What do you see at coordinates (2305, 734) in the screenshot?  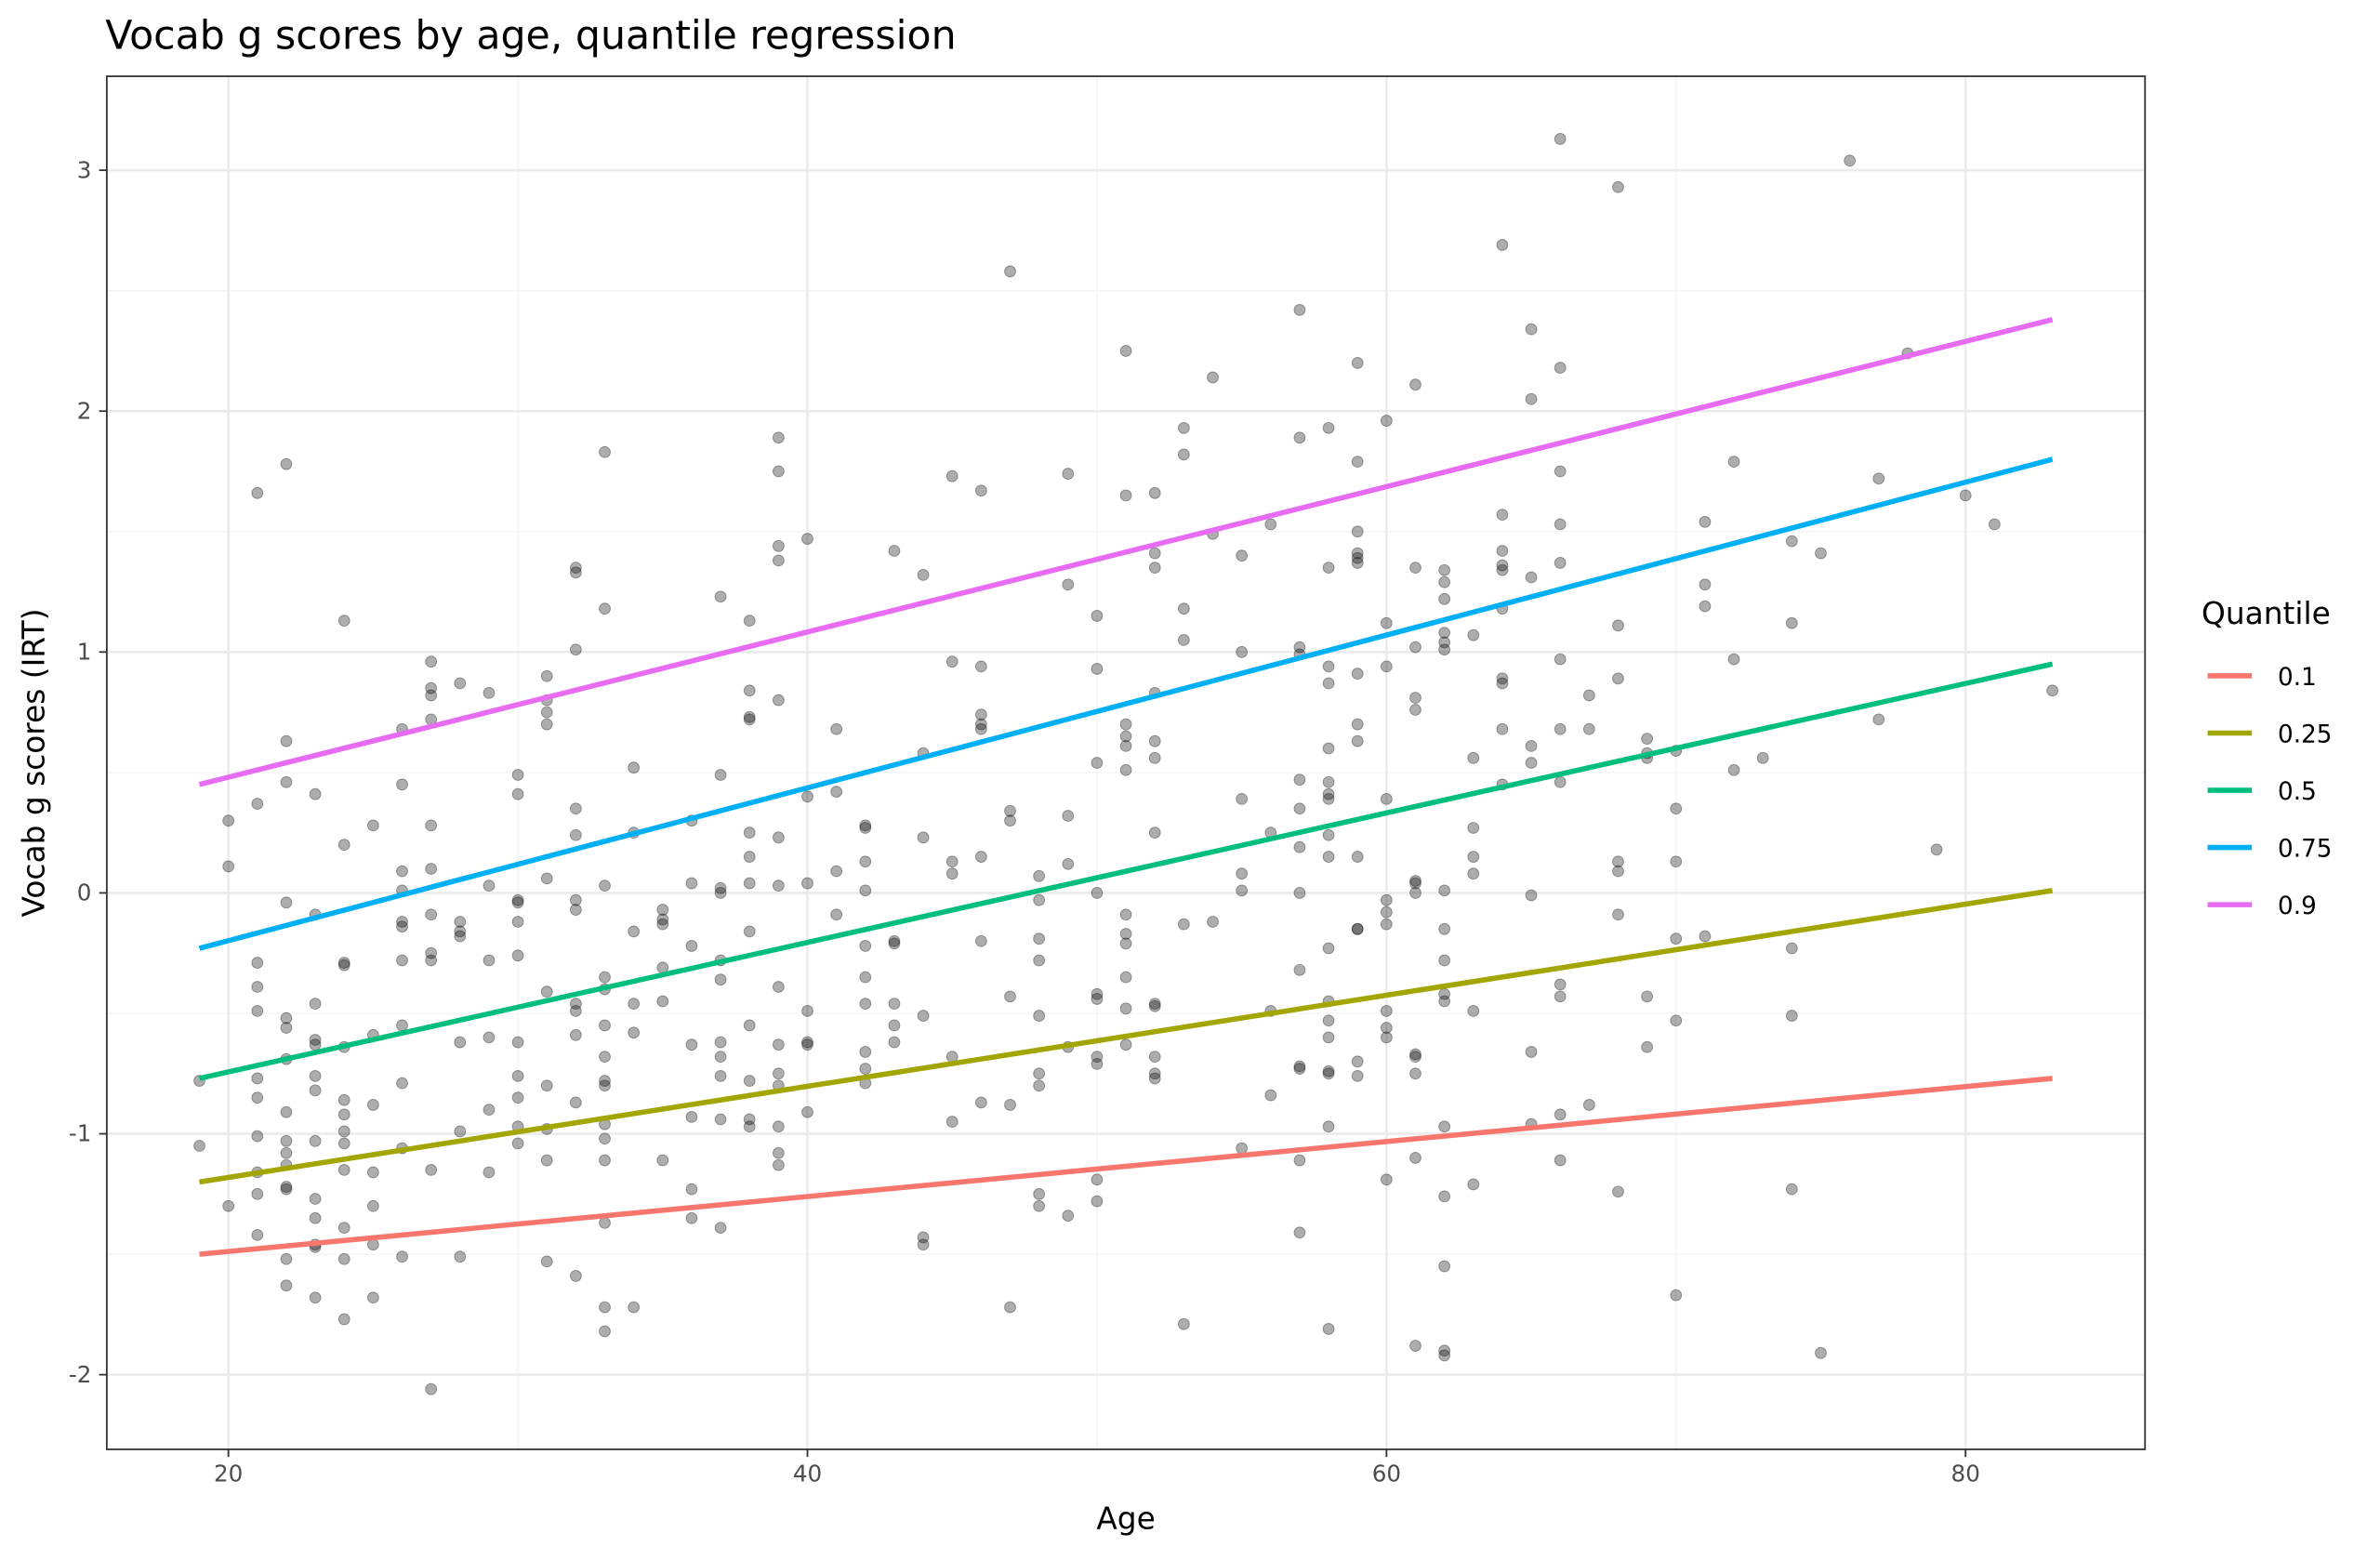 I see `legend-label: 0.25` at bounding box center [2305, 734].